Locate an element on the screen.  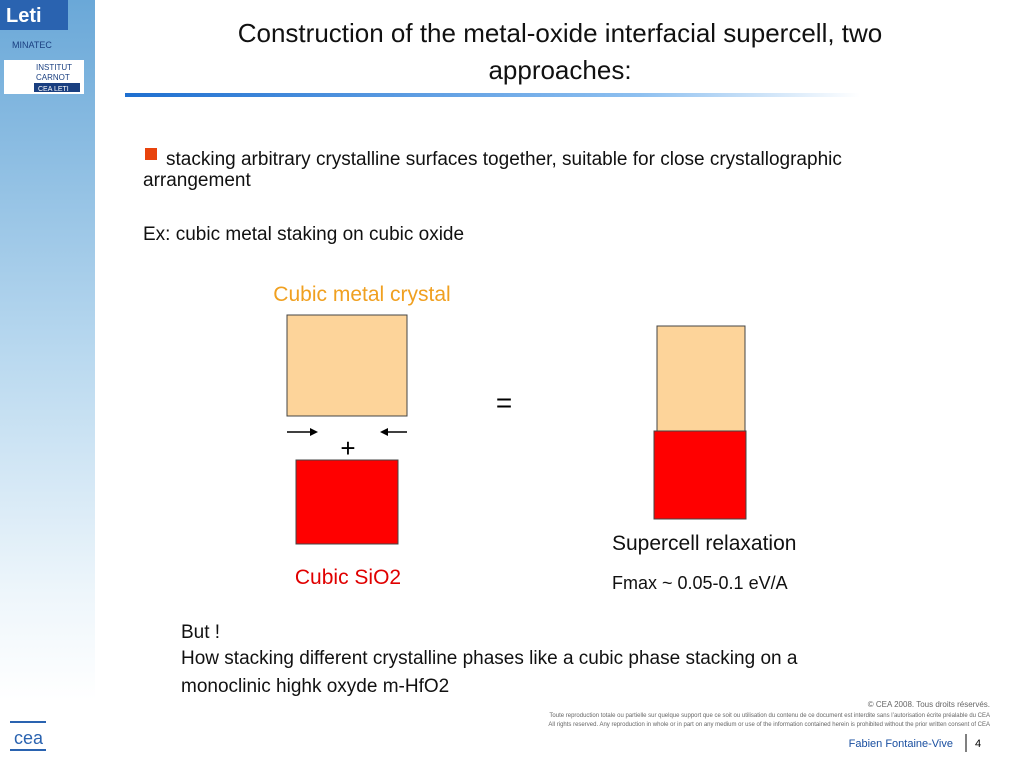
metal-box is located at coordinates (347, 365).